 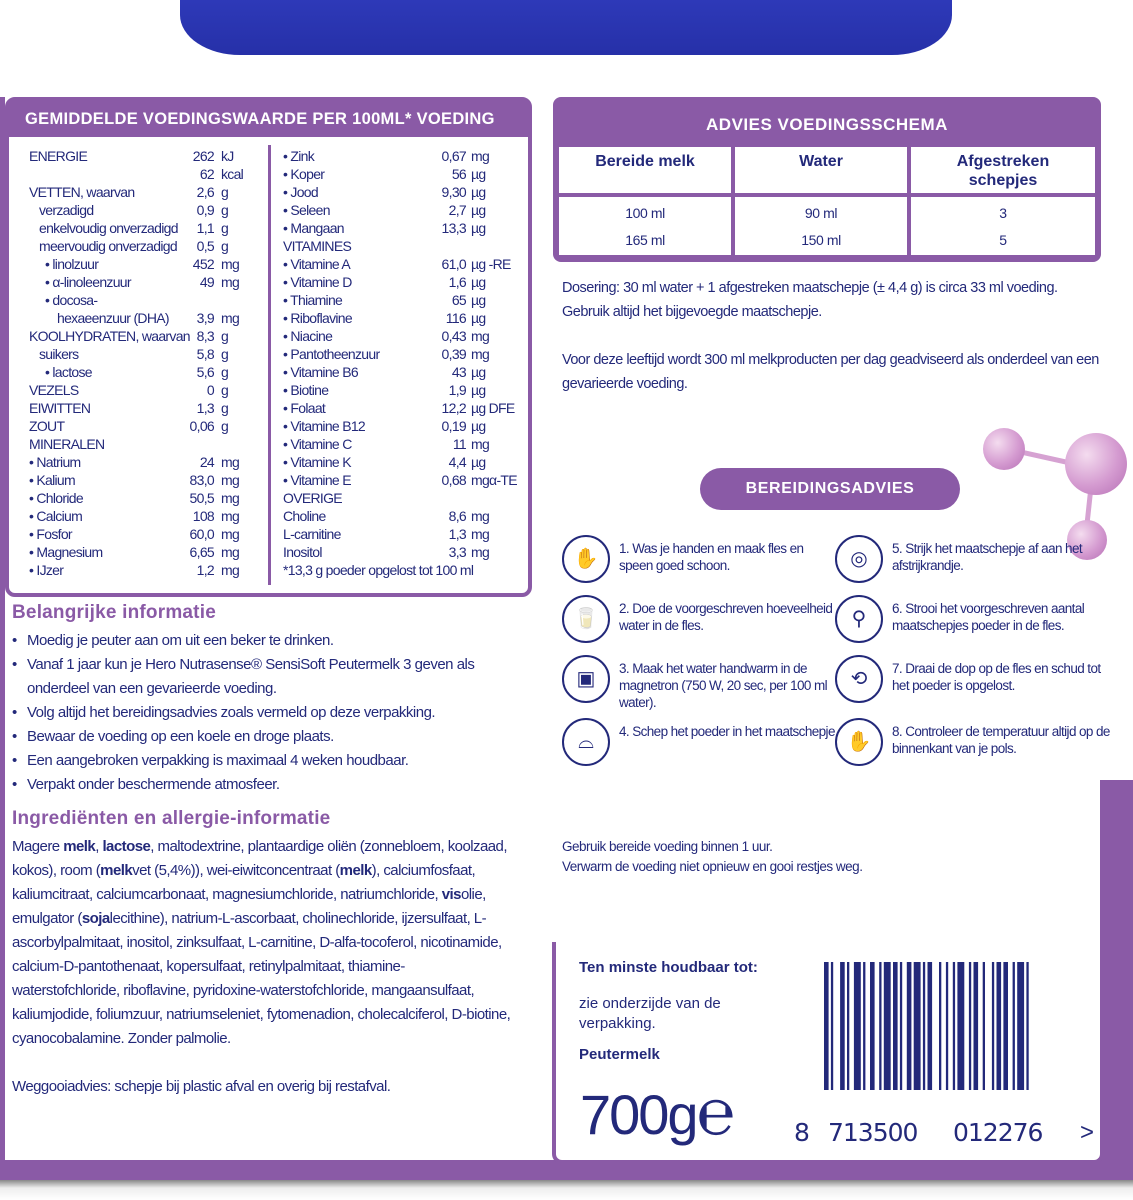 I want to click on nutrition-row: • Fosfor 60,0 mg, so click(x=146, y=534).